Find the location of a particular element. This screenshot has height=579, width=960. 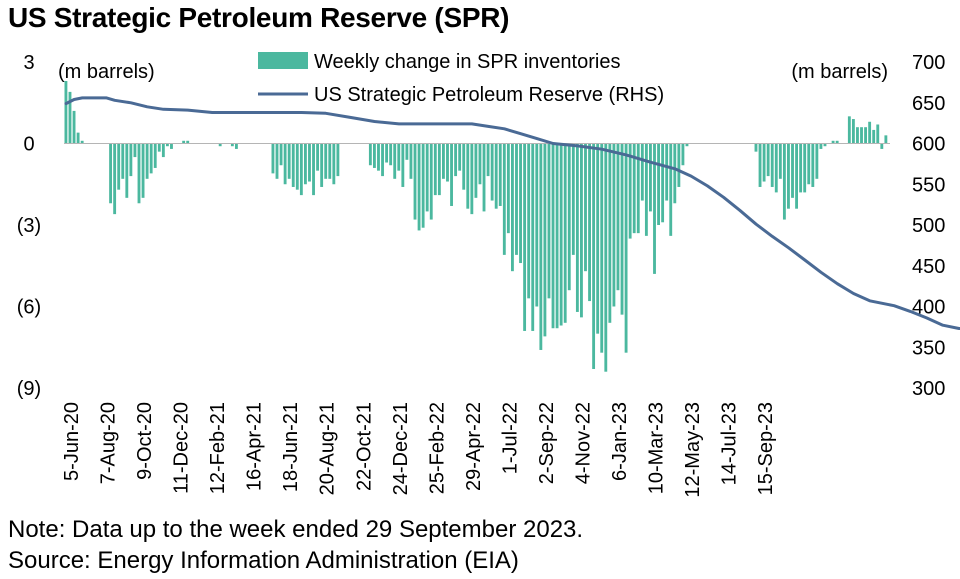

x-tick-label: 25-Feb-22 is located at coordinates (437, 448).